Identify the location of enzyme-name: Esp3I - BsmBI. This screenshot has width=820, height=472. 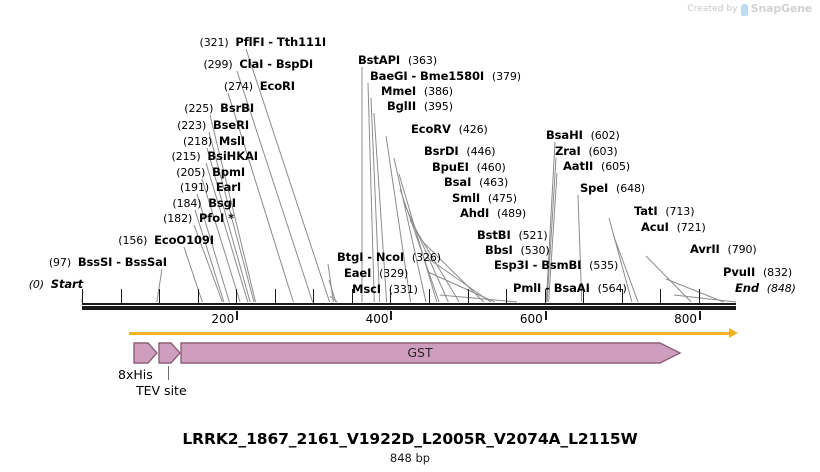
(542, 265).